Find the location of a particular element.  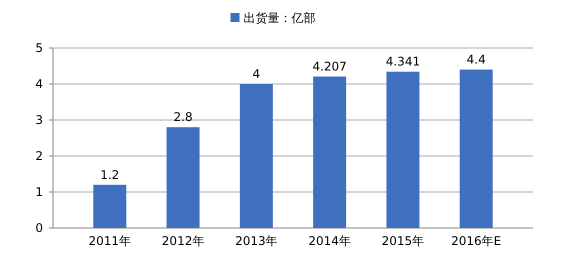

y-tick-label: 4 is located at coordinates (39, 84).